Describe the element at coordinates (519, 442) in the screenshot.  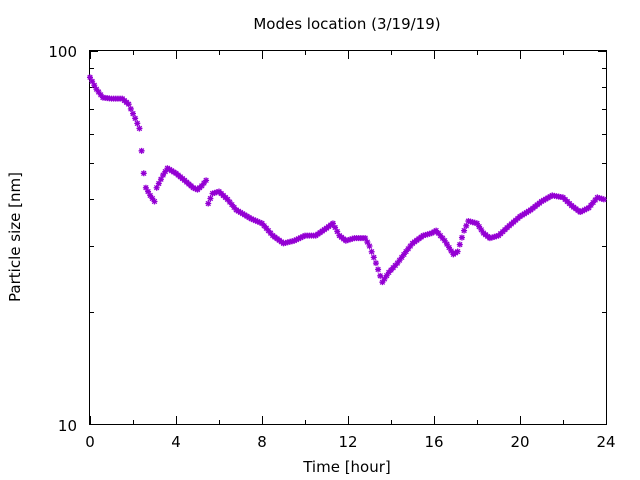
I see `x-tick-label: 20` at that location.